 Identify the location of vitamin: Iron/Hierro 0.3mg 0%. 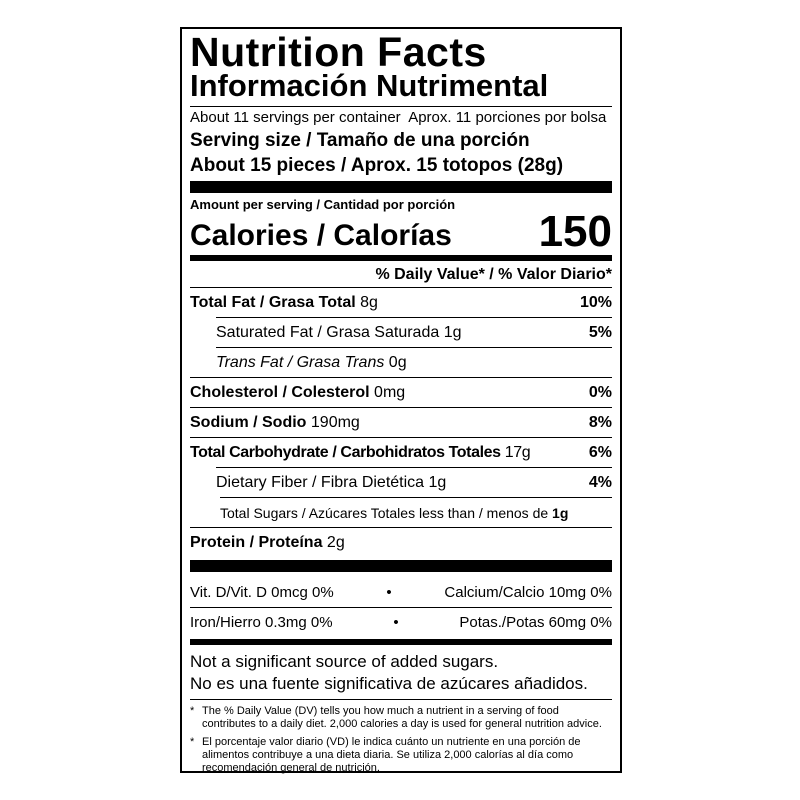
(261, 622).